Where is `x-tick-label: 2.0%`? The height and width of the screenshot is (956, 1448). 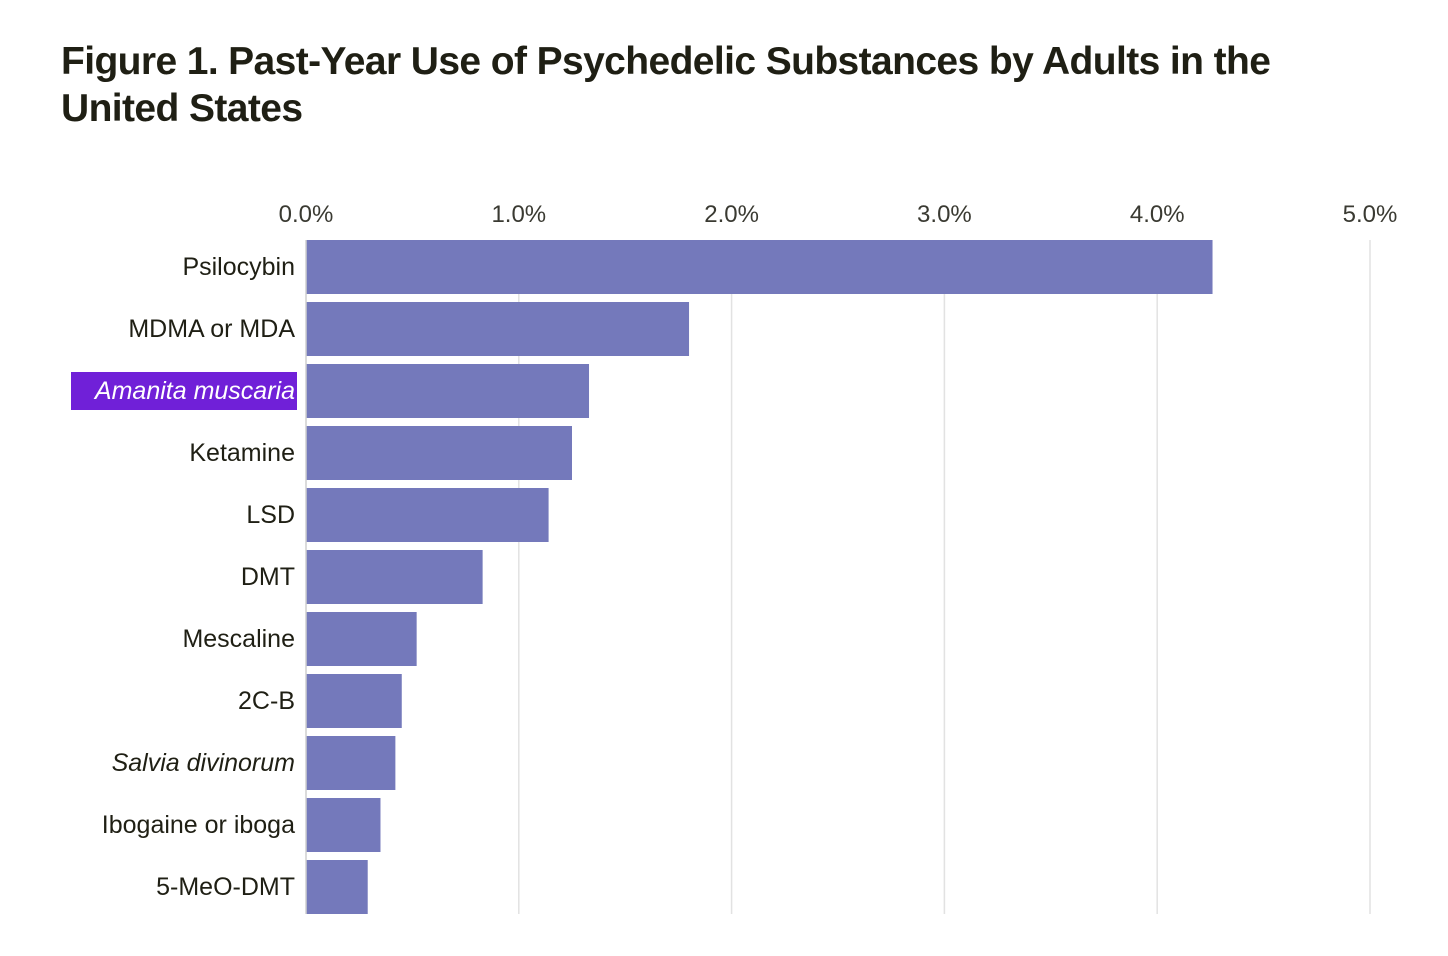 x-tick-label: 2.0% is located at coordinates (731, 214).